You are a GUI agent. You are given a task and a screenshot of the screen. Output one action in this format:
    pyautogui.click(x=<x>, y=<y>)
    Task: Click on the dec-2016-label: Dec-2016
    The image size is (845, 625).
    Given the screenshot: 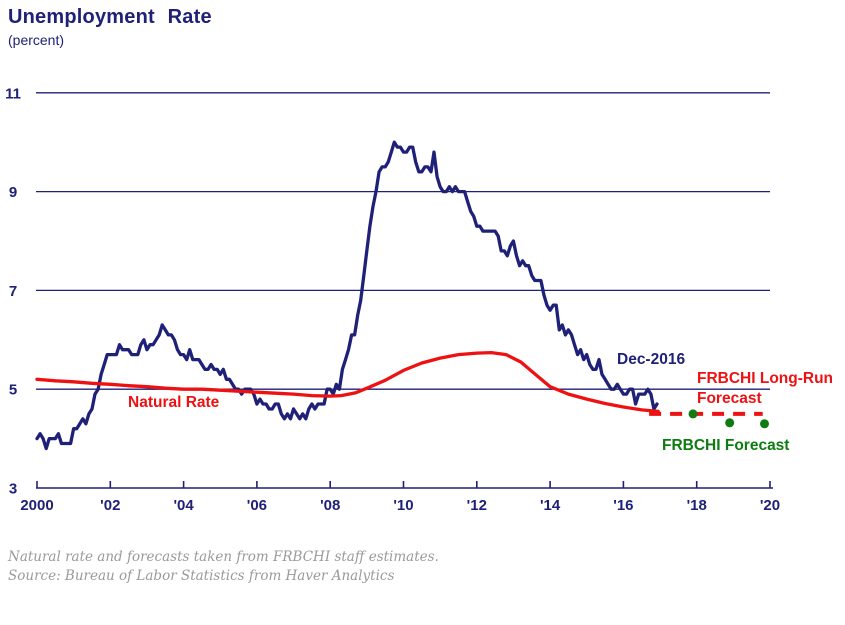 What is the action you would take?
    pyautogui.click(x=651, y=359)
    